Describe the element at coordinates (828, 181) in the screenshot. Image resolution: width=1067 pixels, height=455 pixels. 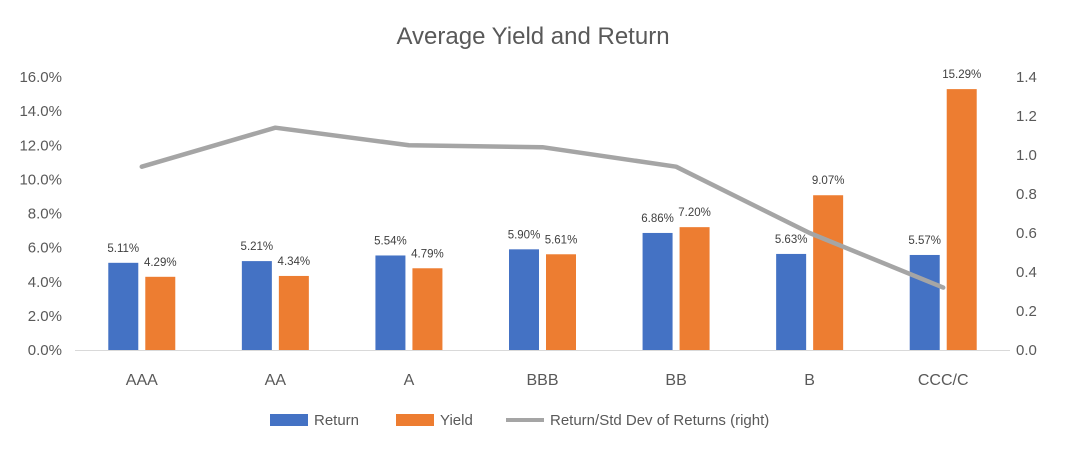
I see `data-label: 9.07%` at that location.